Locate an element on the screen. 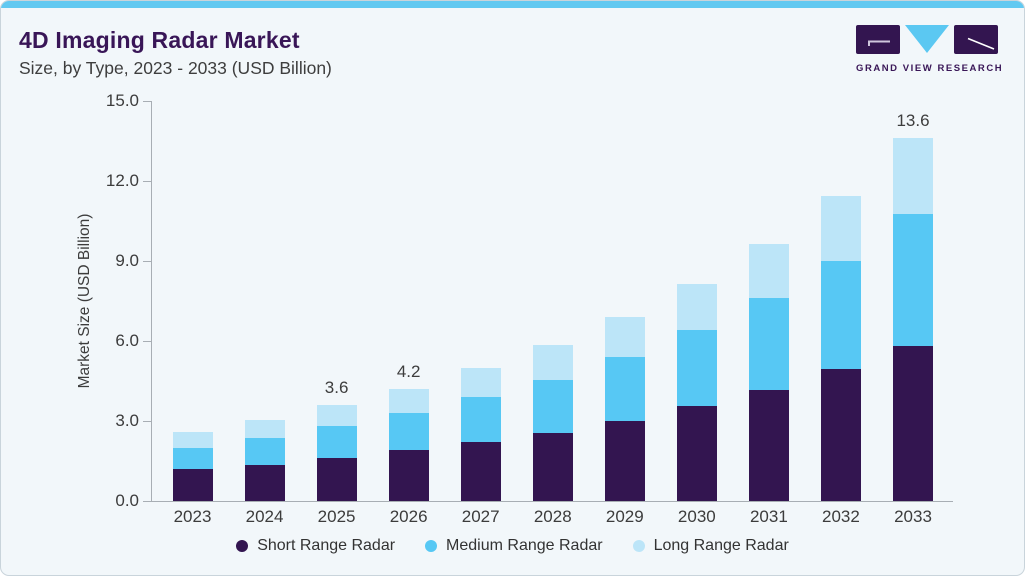 The width and height of the screenshot is (1025, 576). bar-segment-long-range-2028 is located at coordinates (552, 362).